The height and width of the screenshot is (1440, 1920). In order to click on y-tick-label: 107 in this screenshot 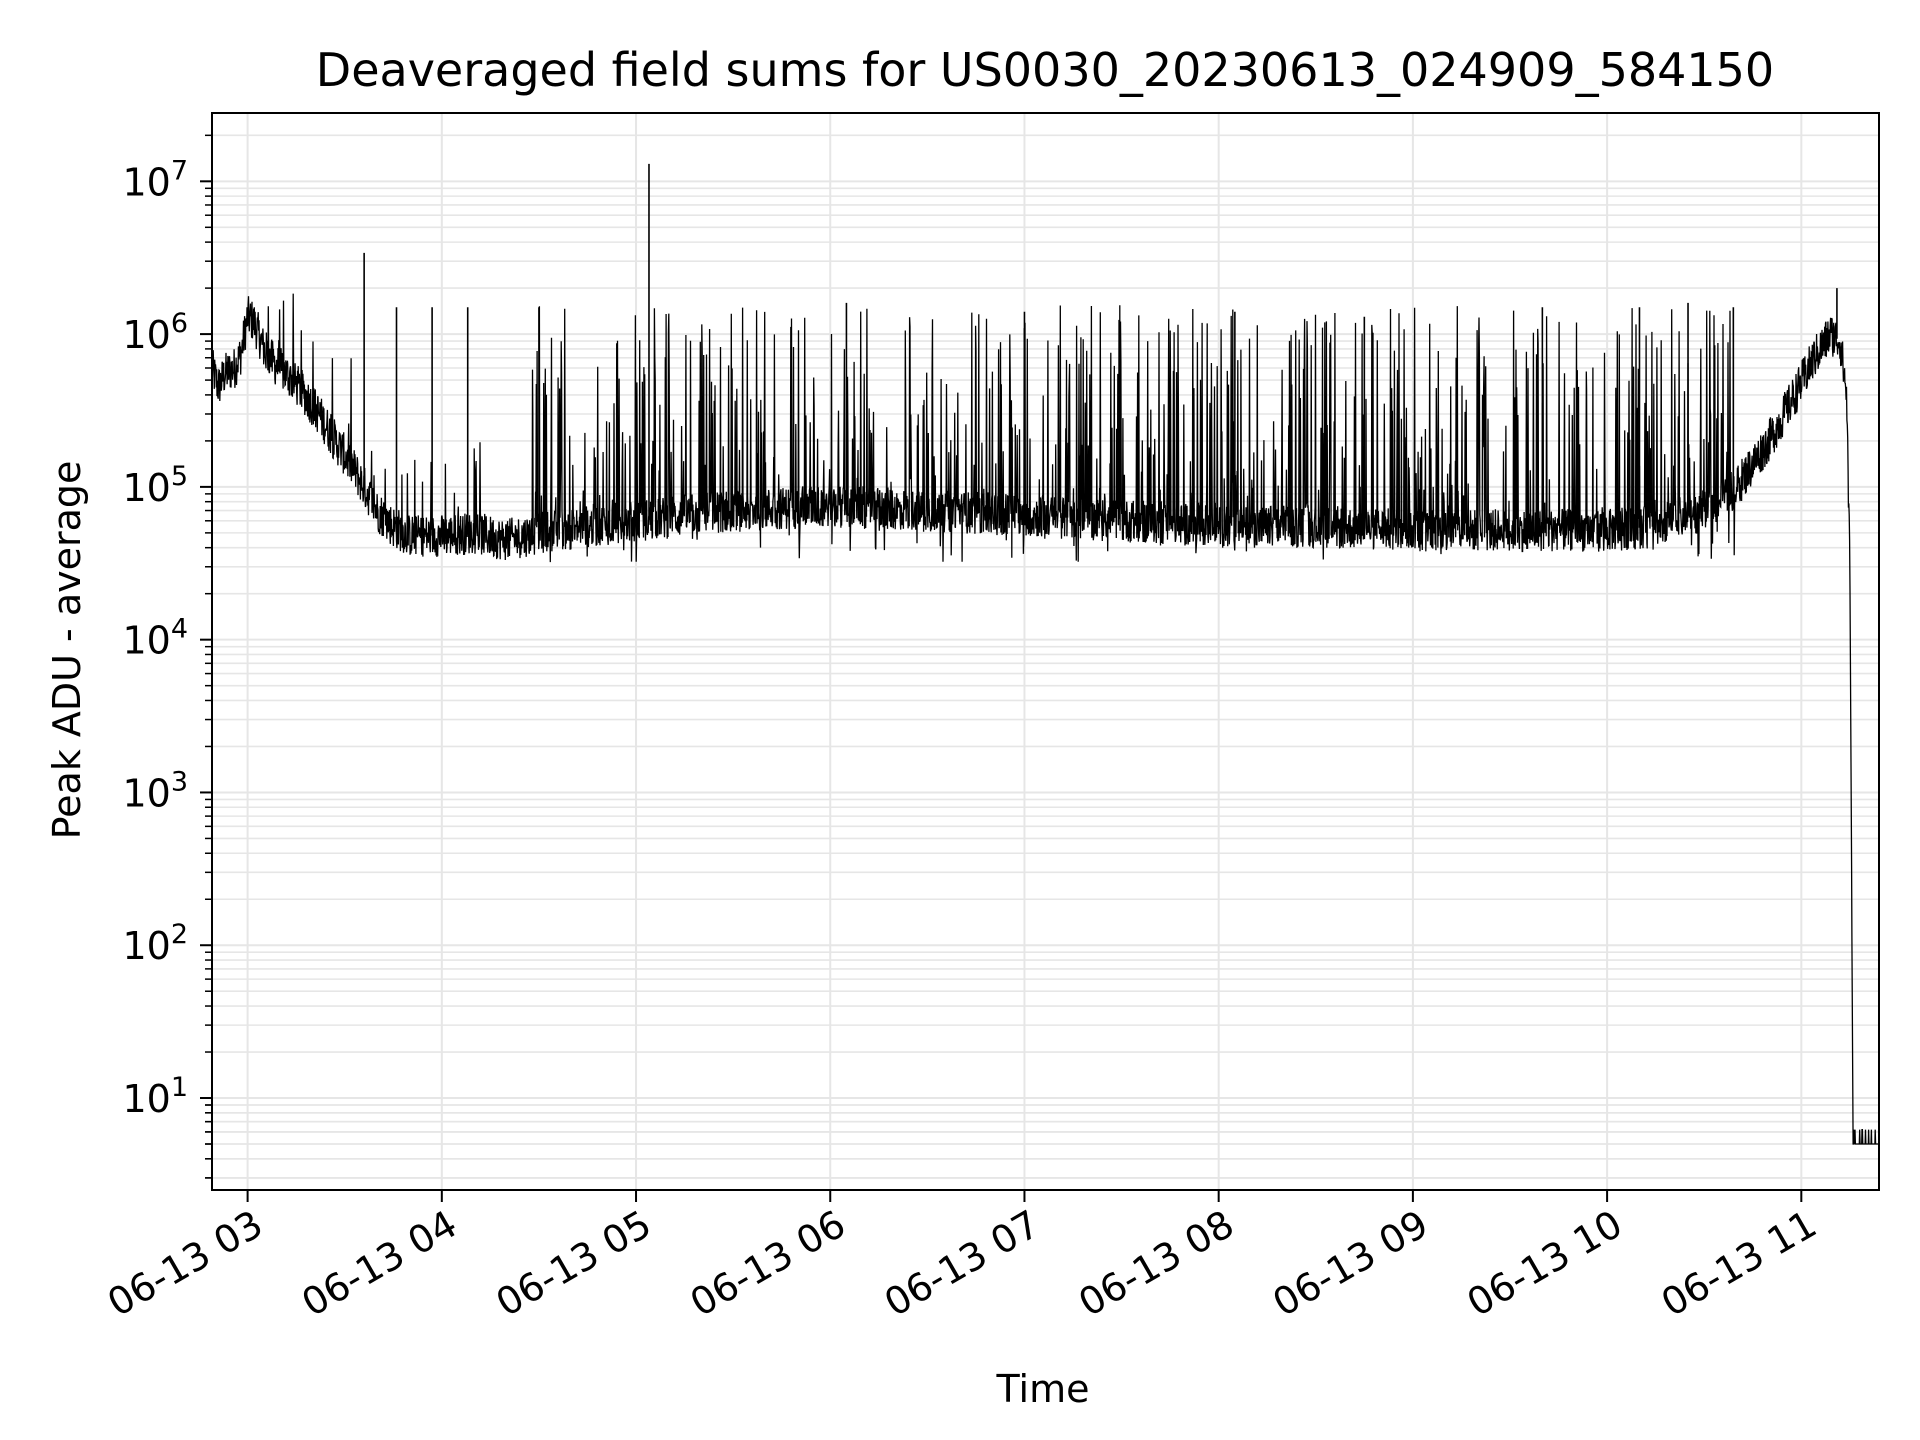, I will do `click(155, 179)`.